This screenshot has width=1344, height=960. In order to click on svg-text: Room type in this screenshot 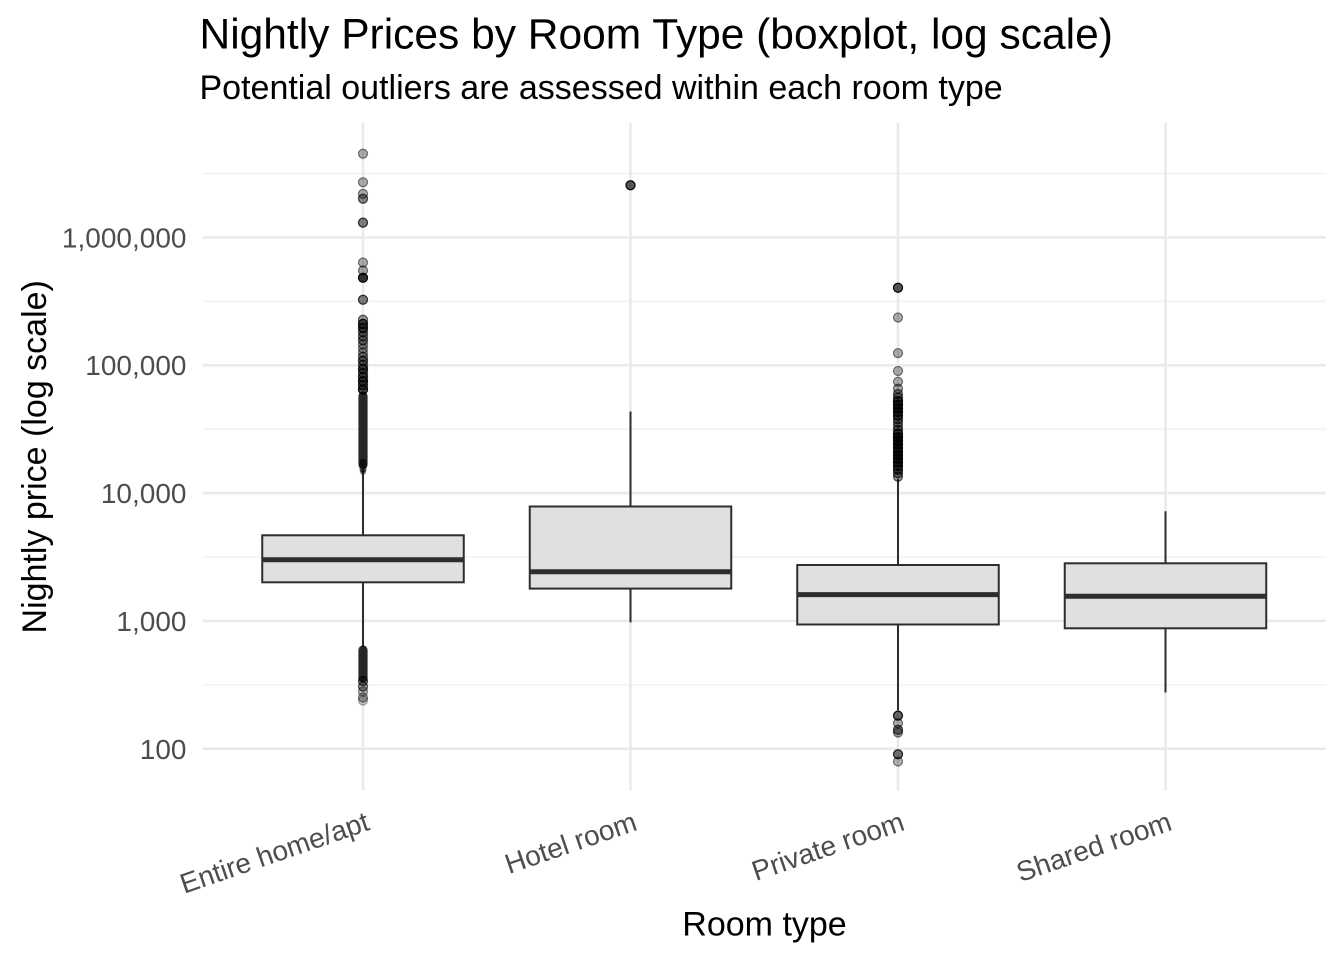, I will do `click(764, 924)`.